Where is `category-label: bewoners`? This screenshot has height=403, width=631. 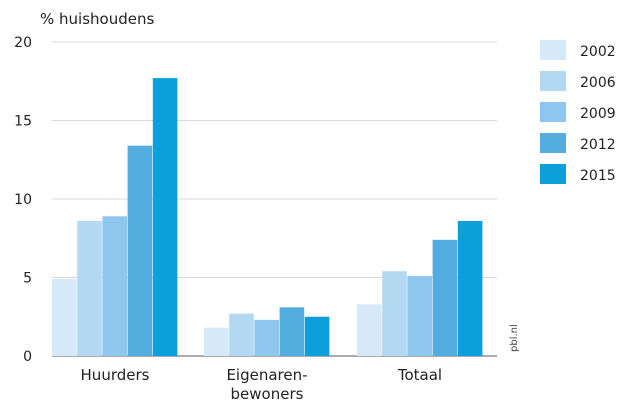 category-label: bewoners is located at coordinates (267, 394).